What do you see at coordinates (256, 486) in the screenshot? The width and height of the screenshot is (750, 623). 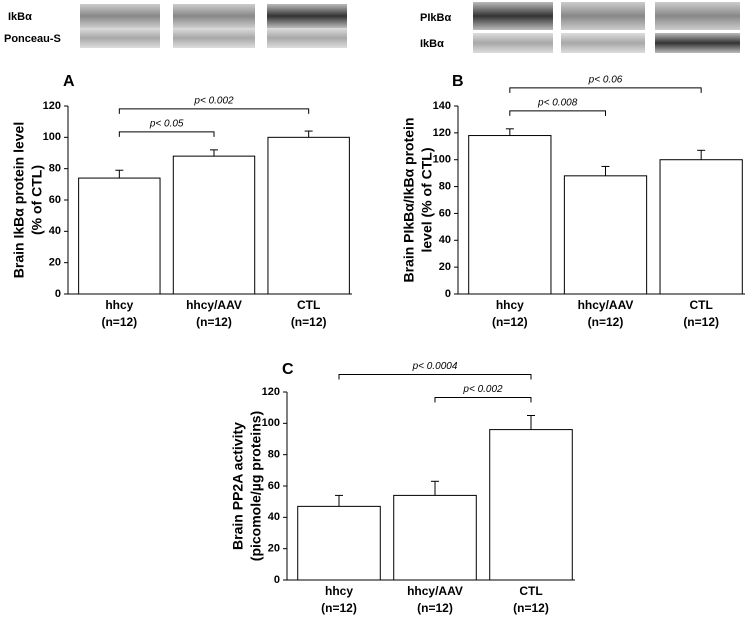 I see `y-axis-title: (picomole/µg proteins)` at bounding box center [256, 486].